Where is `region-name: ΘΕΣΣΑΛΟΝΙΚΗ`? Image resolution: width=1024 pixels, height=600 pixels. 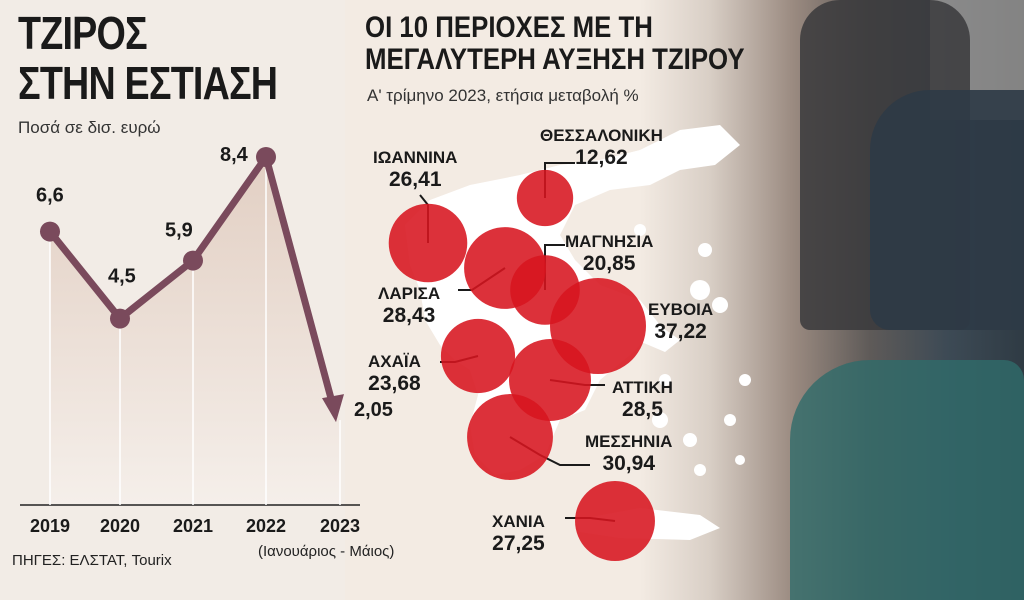
region-name: ΘΕΣΣΑΛΟΝΙΚΗ is located at coordinates (601, 135).